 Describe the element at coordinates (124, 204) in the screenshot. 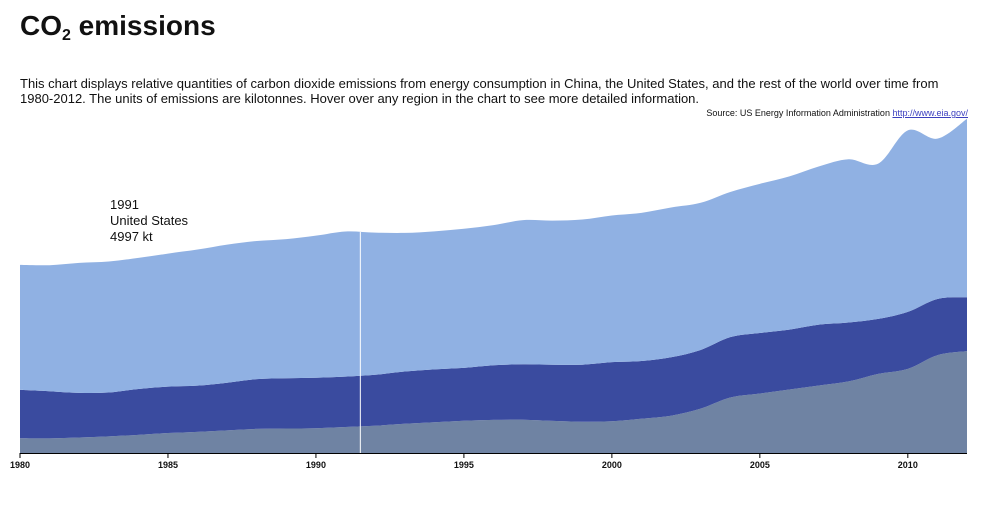

I see `tooltip-year: 1991` at that location.